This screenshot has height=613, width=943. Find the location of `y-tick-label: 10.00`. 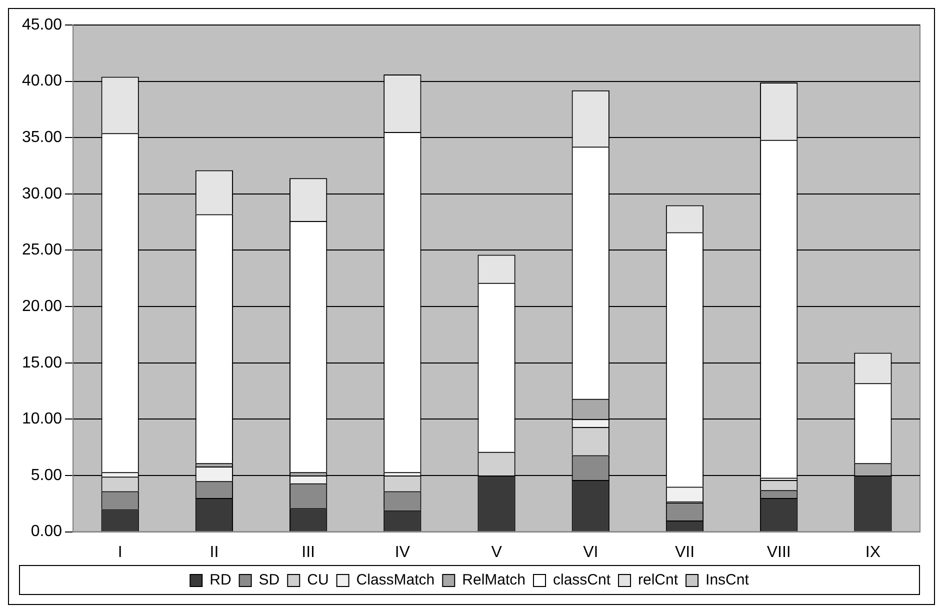

y-tick-label: 10.00 is located at coordinates (42, 419).